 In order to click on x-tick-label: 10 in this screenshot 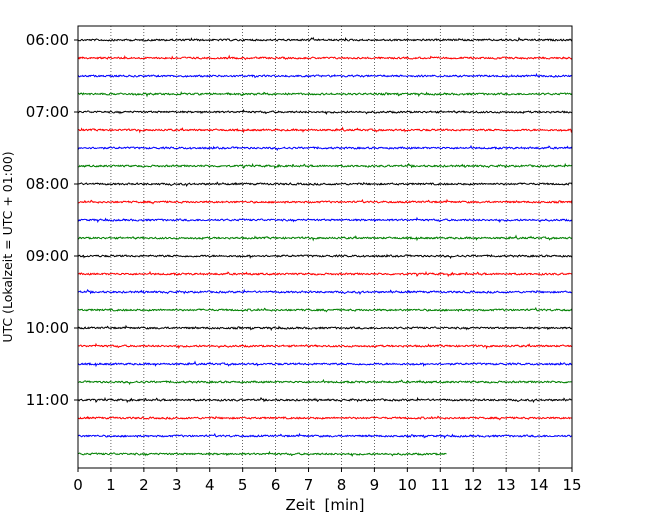, I will do `click(407, 485)`.